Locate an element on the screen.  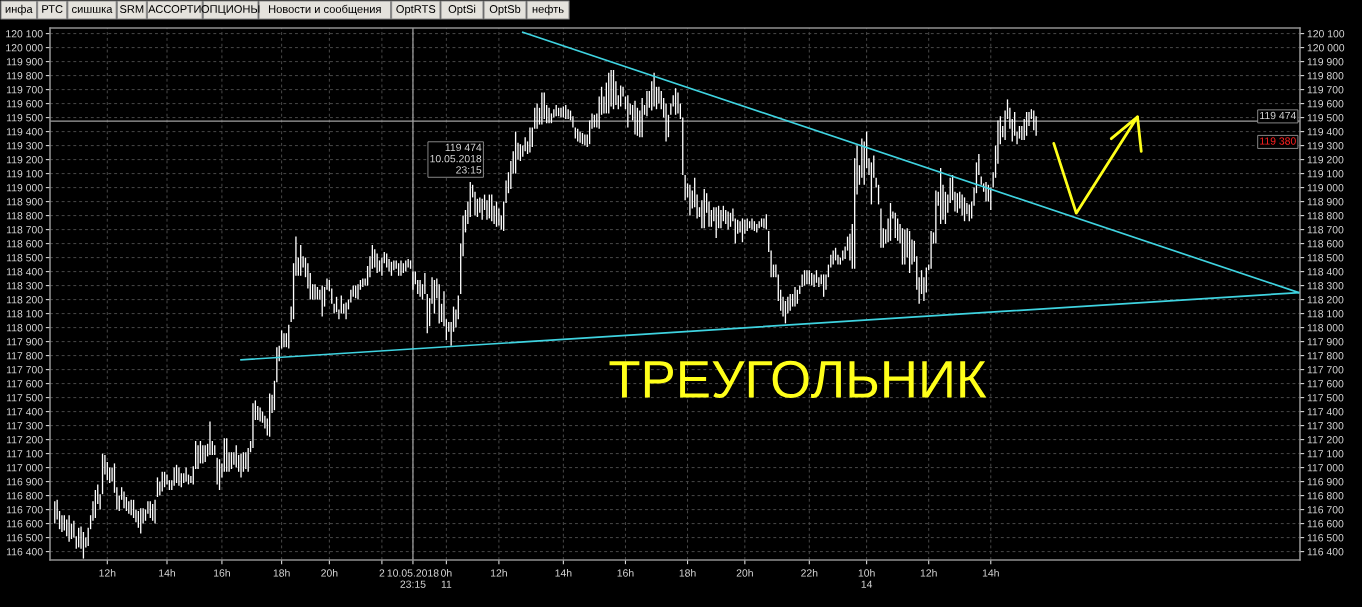
y2-tick-label: 118 500 is located at coordinates (1325, 258).